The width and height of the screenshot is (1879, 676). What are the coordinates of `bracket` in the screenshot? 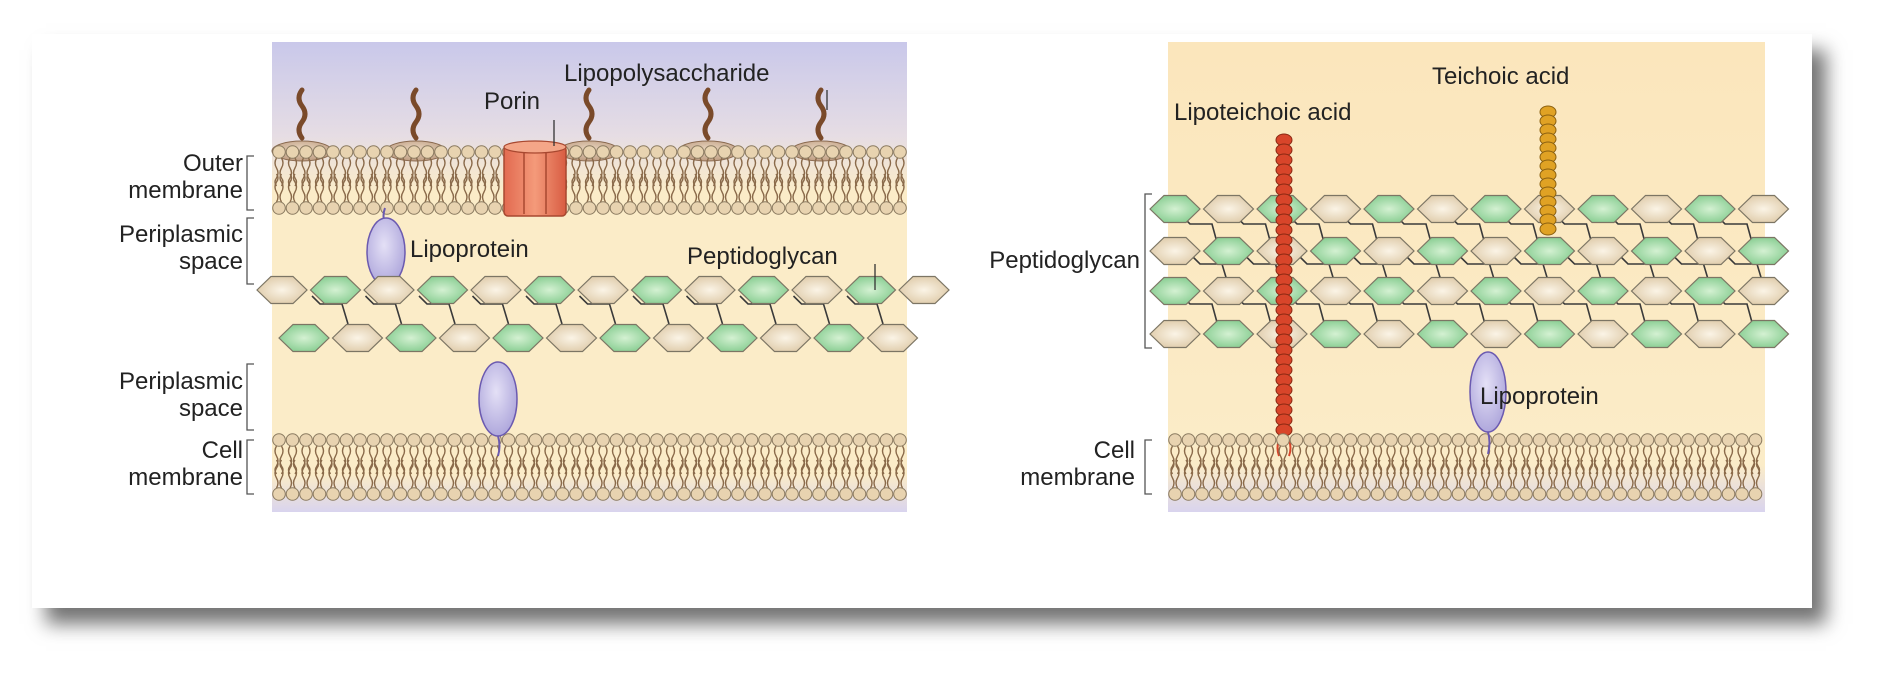 It's located at (250, 397).